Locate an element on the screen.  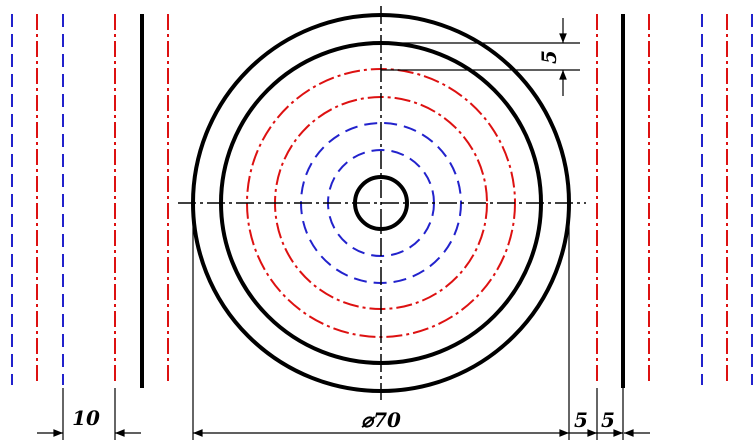
left-spacing-dimension: 10 is located at coordinates (89, 414).